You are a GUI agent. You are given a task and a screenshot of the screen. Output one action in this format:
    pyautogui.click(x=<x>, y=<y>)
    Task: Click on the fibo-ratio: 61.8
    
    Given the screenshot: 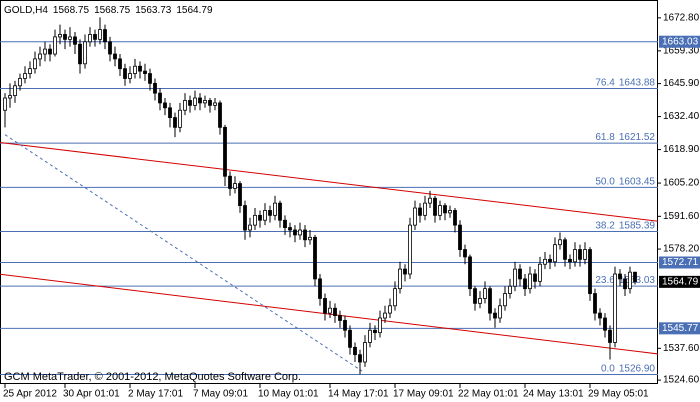 What is the action you would take?
    pyautogui.click(x=605, y=137)
    